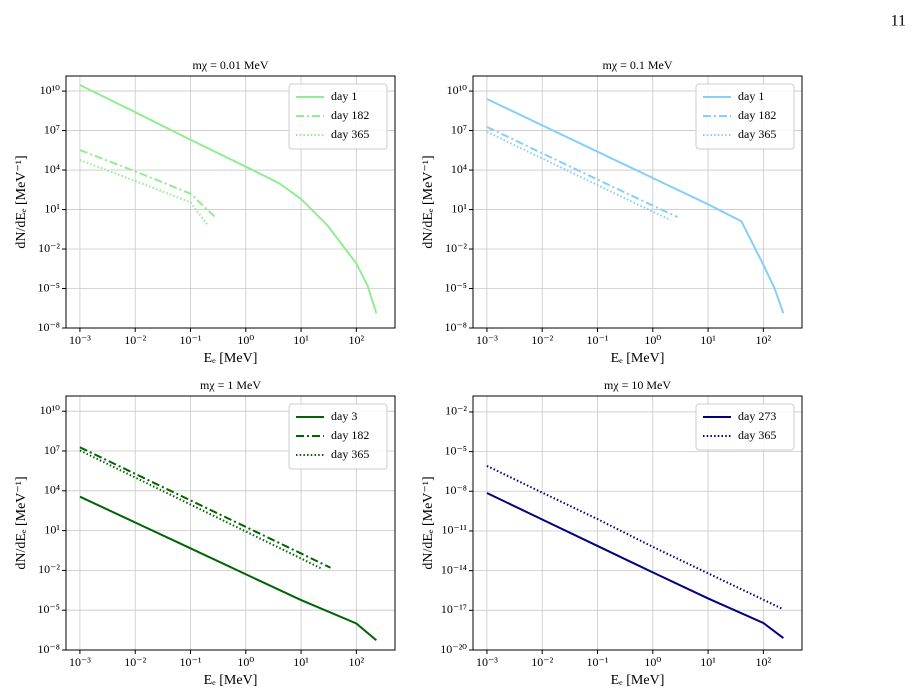 The width and height of the screenshot is (918, 698). Describe the element at coordinates (454, 530) in the screenshot. I see `y-tick-label: 10⁻¹¹` at that location.